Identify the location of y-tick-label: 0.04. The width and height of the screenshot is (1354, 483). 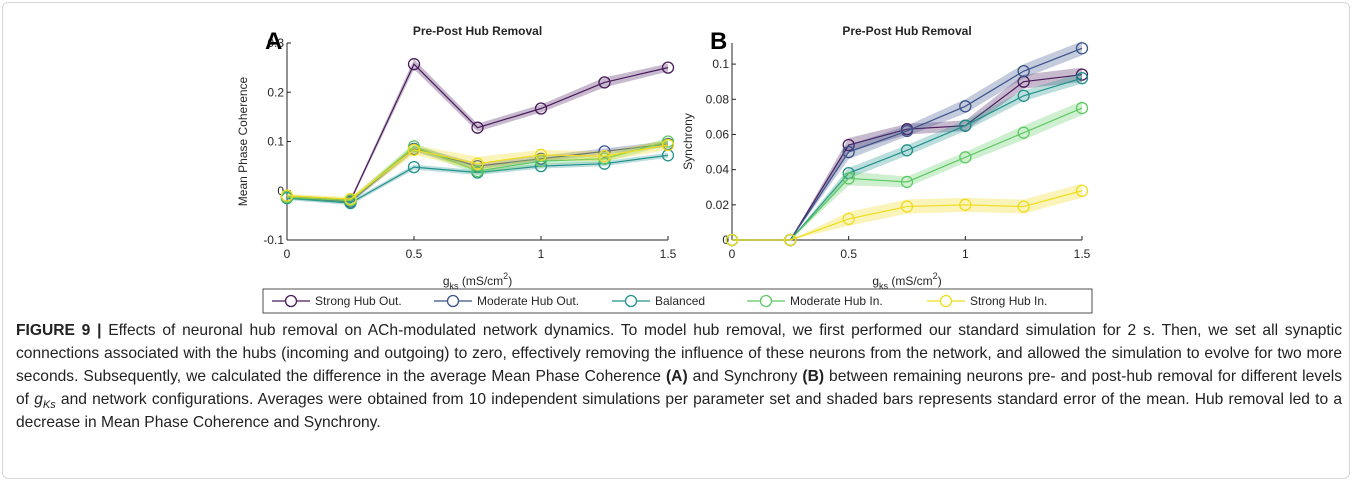
(718, 170).